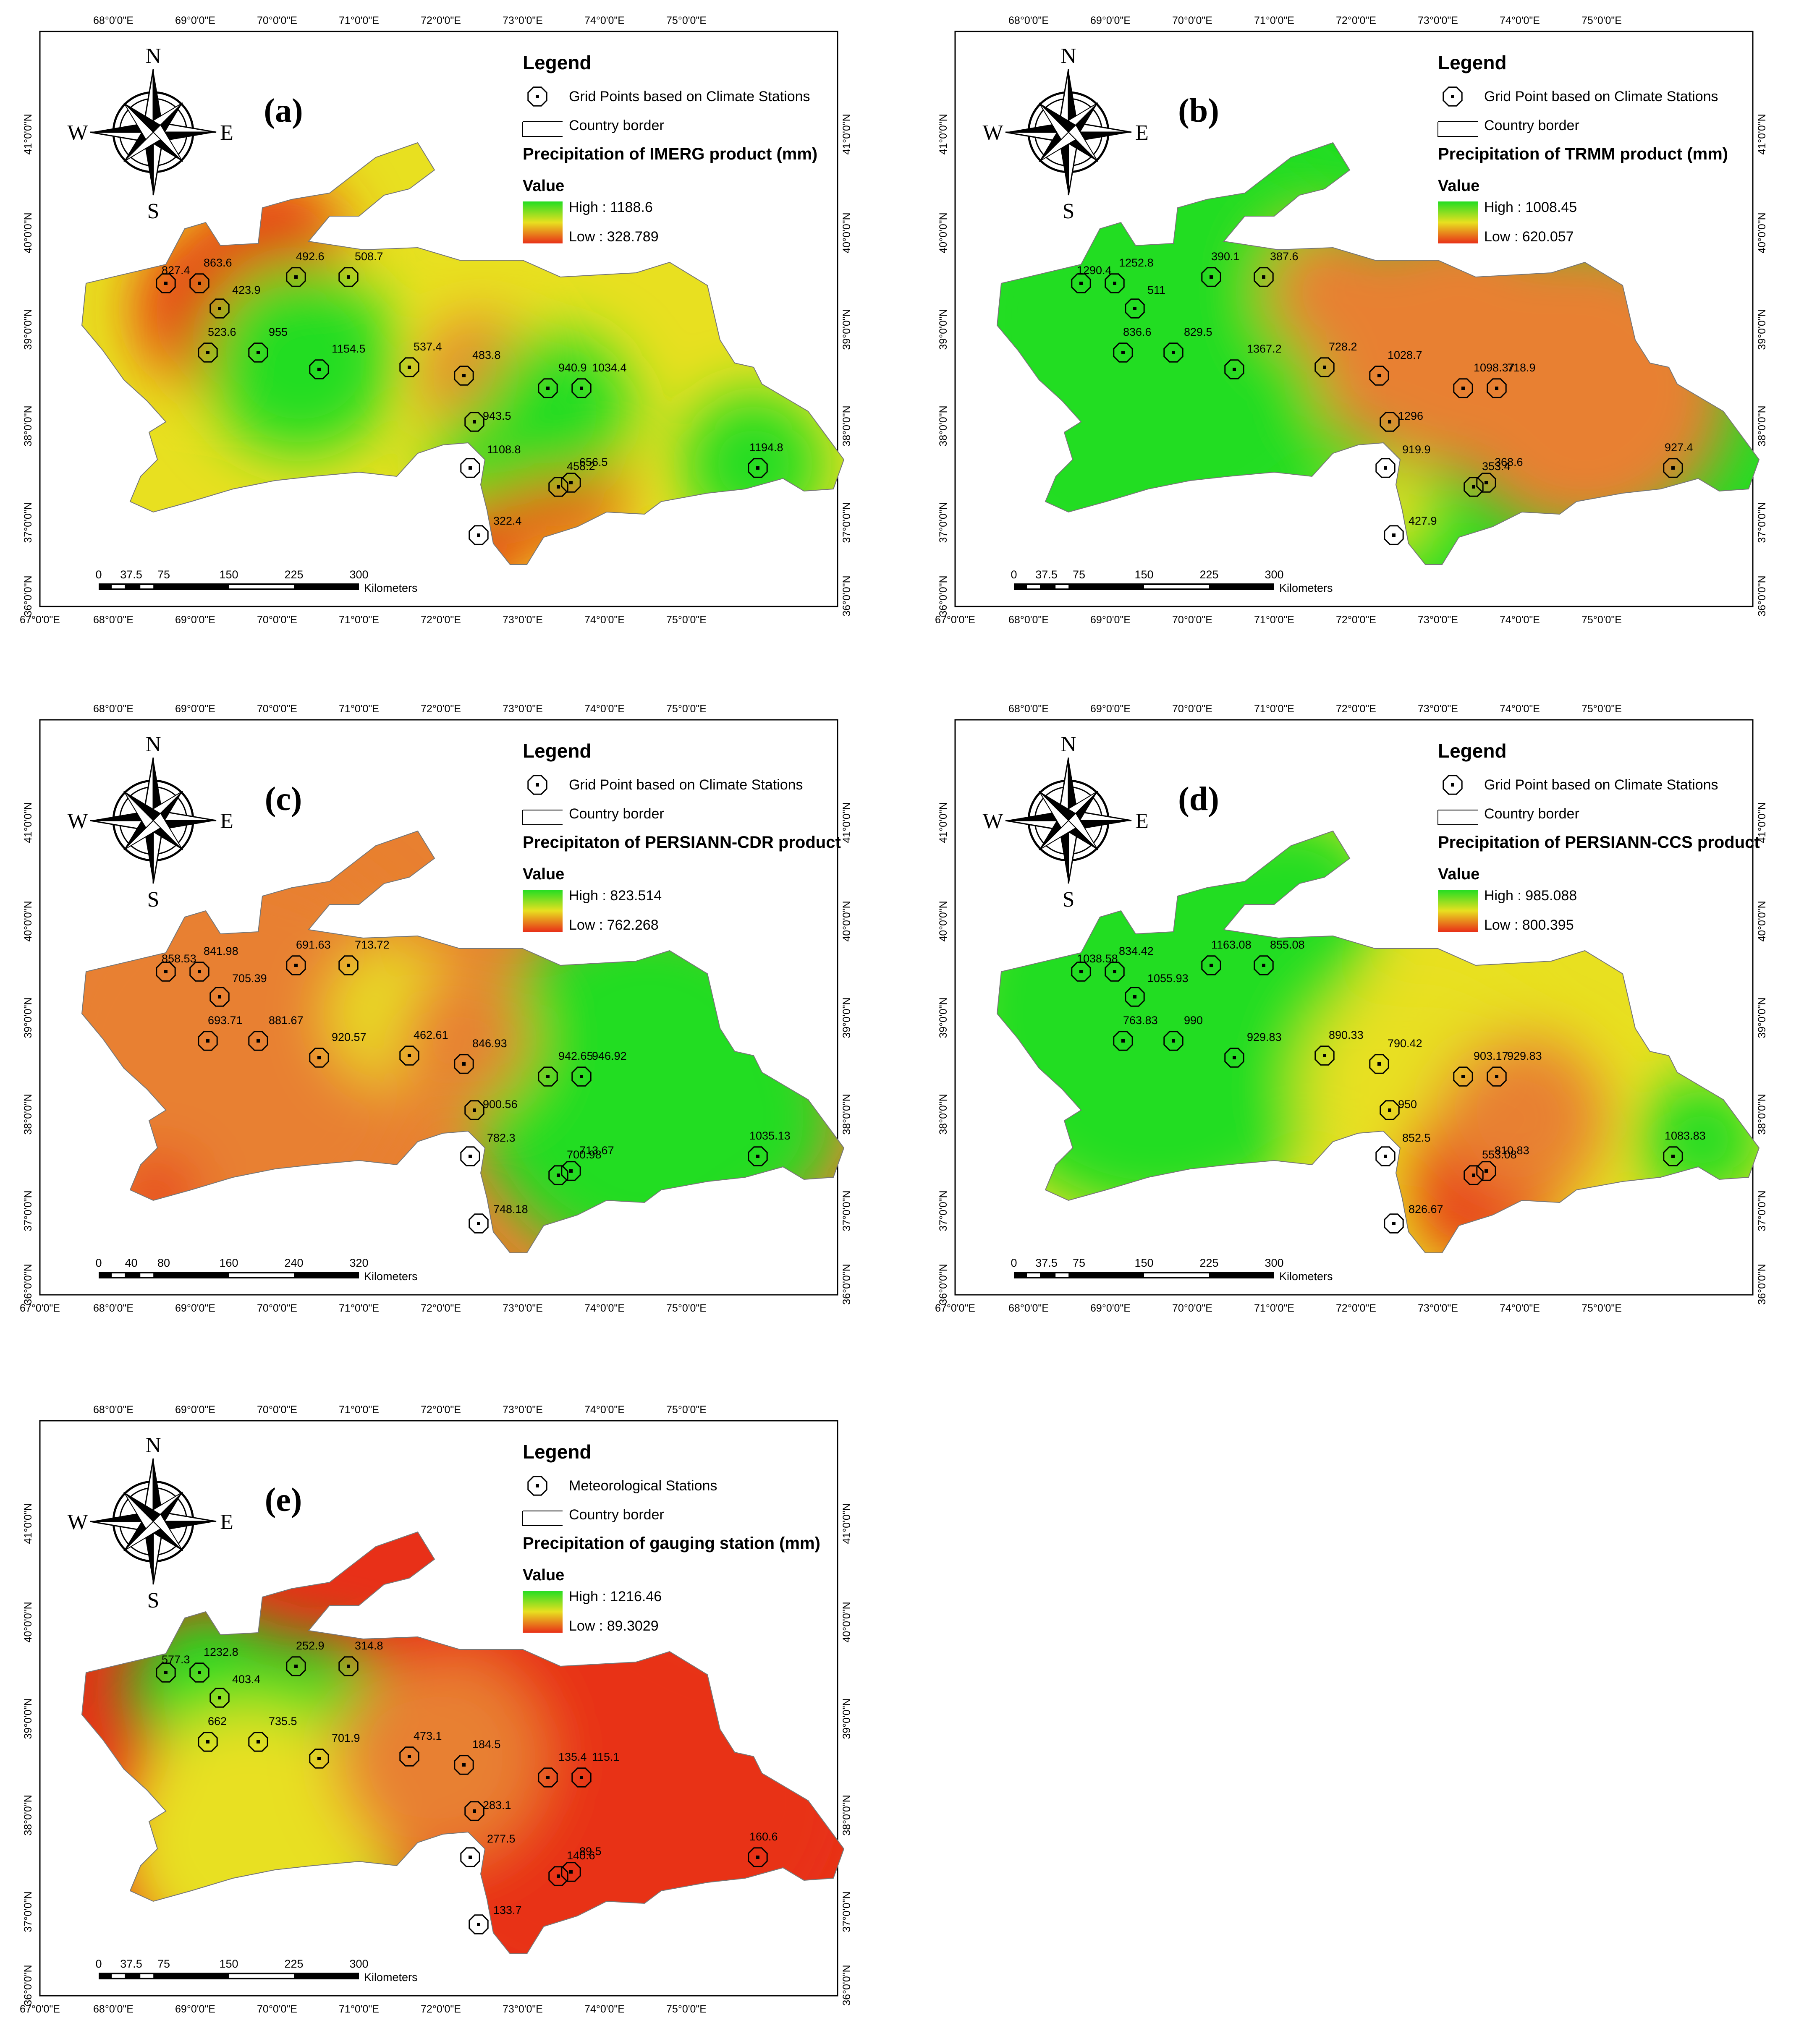 The image size is (1804, 2044). What do you see at coordinates (604, 1410) in the screenshot?
I see `longitude-tick-top: 74°0'0"E` at bounding box center [604, 1410].